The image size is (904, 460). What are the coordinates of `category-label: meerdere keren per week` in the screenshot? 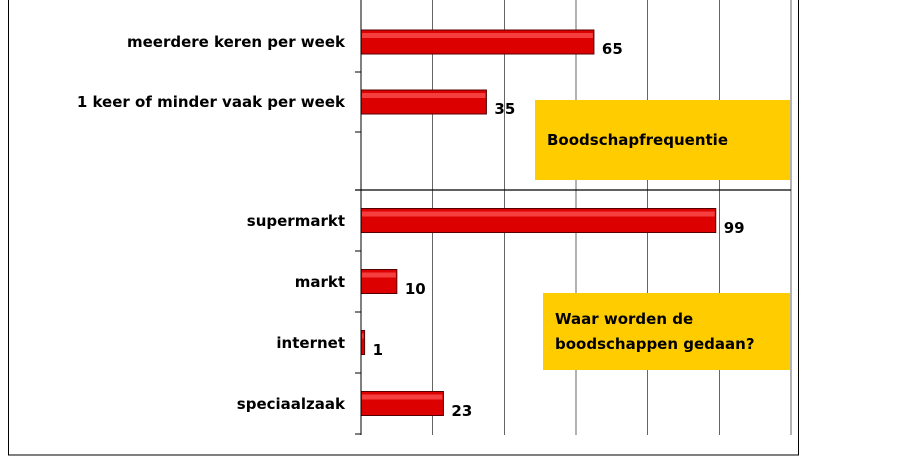 It's located at (185, 42).